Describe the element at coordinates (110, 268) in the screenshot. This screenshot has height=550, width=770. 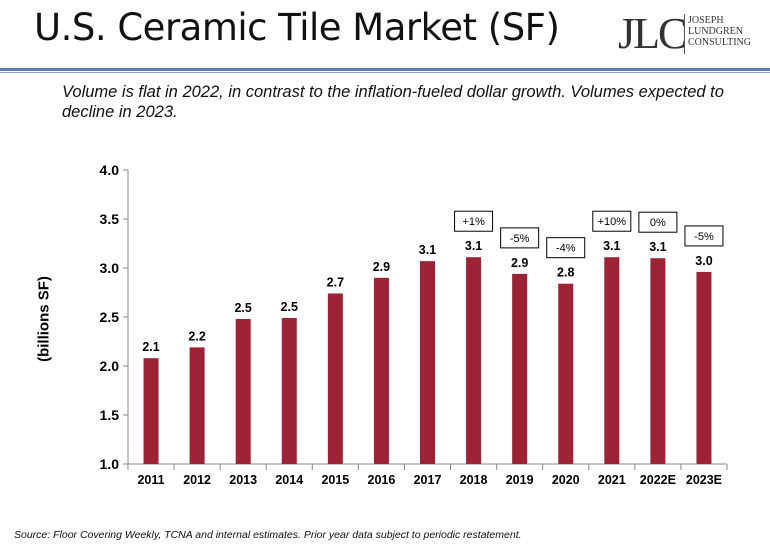
I see `y-tick-label: 3.0` at that location.